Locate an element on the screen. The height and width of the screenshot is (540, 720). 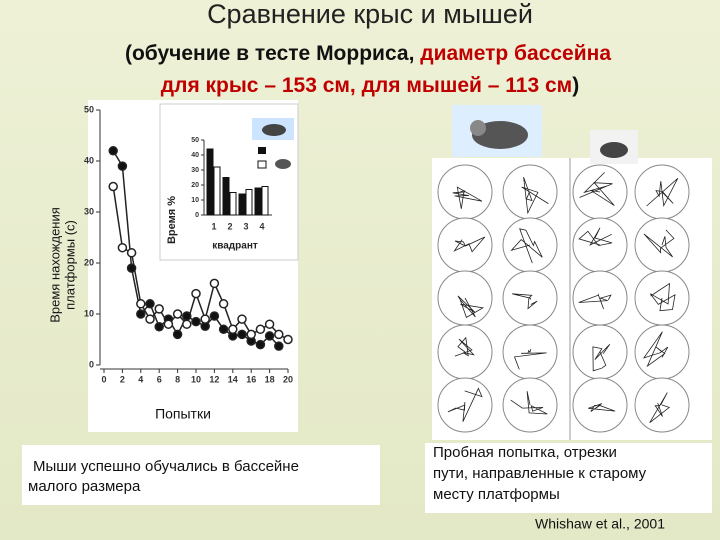
subtitle-part: (обучение в тесте Морриса, is located at coordinates (272, 53).